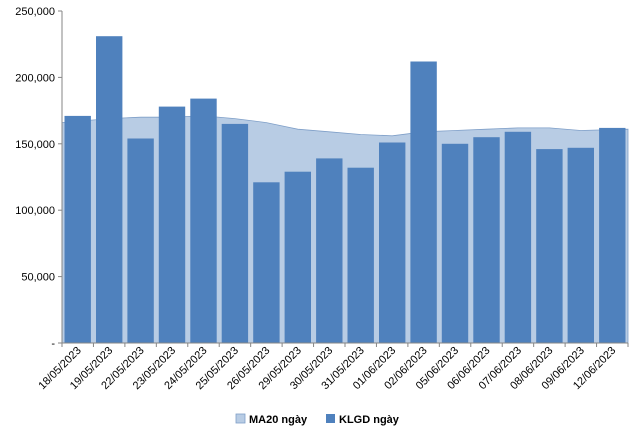 Image resolution: width=639 pixels, height=440 pixels. Describe the element at coordinates (53, 344) in the screenshot. I see `y-tick-label: -` at that location.